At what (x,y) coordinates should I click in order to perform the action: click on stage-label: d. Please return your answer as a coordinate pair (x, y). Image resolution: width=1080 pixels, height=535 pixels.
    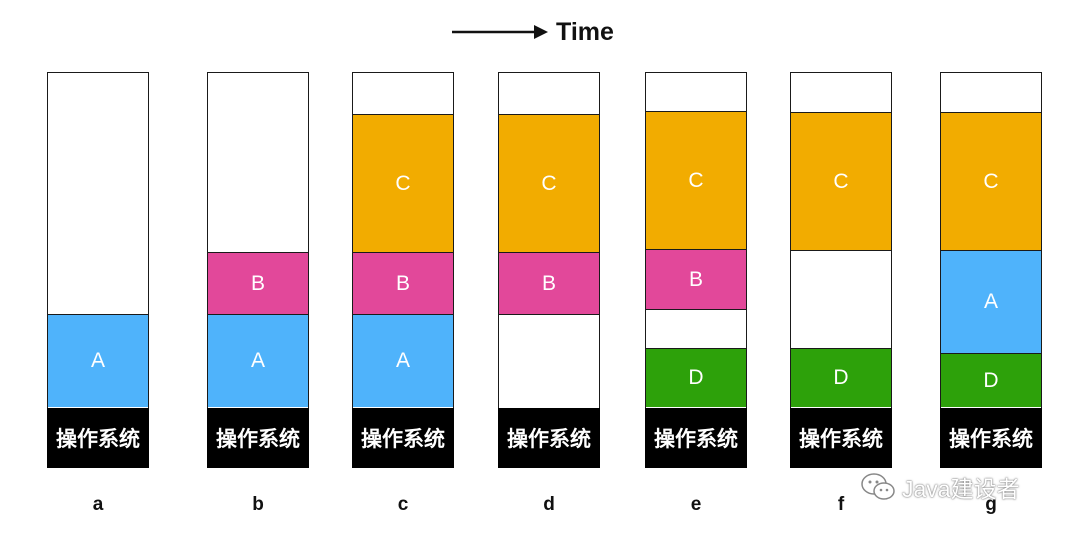
    Looking at the image, I should click on (549, 504).